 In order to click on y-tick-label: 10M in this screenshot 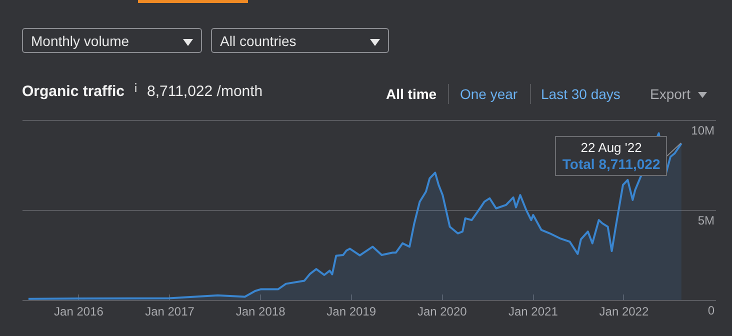, I will do `click(703, 131)`.